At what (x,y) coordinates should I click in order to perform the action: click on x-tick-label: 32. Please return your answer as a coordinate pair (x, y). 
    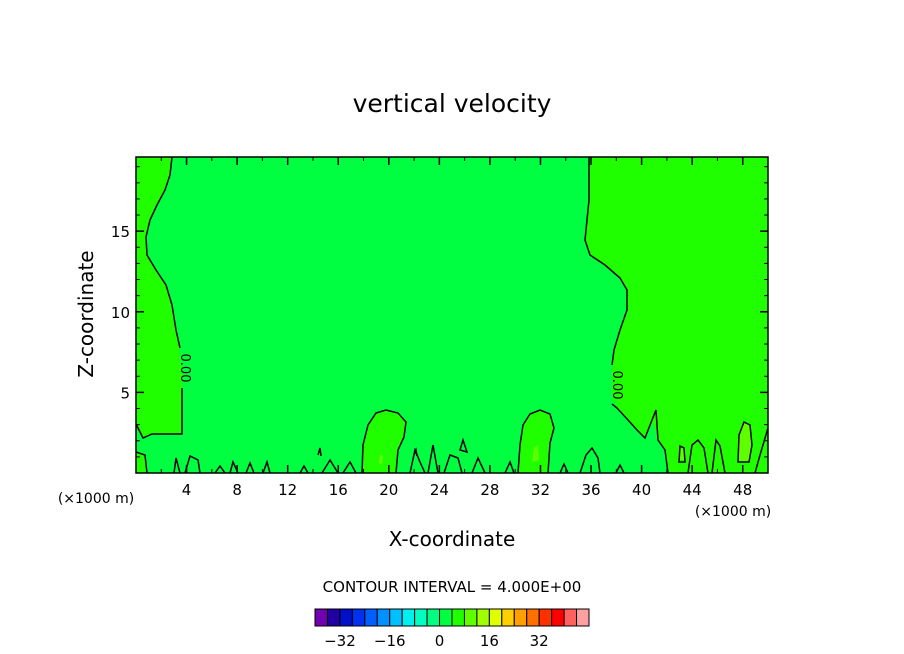
    Looking at the image, I should click on (540, 490).